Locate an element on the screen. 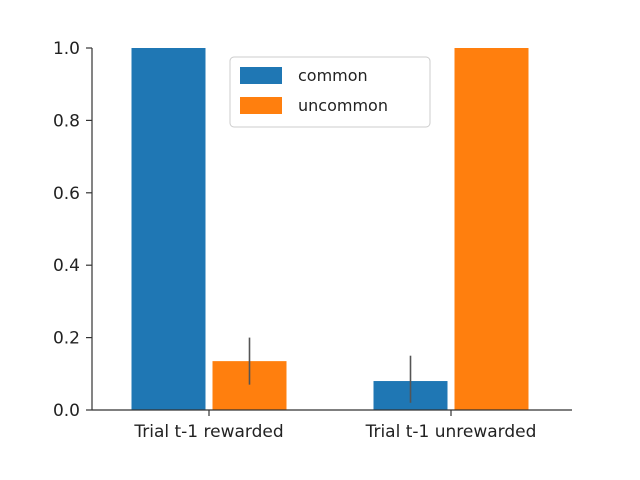  legend-swatch-uncommon is located at coordinates (261, 105).